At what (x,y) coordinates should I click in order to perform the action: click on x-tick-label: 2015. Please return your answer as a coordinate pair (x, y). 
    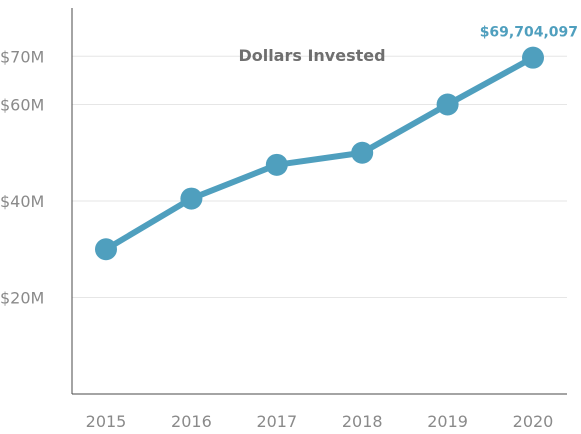
    Looking at the image, I should click on (106, 421).